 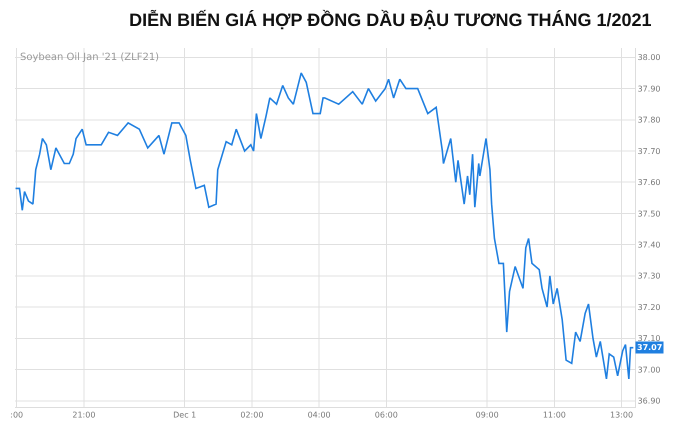 I want to click on y-tick-label: 37.80, so click(x=649, y=120).